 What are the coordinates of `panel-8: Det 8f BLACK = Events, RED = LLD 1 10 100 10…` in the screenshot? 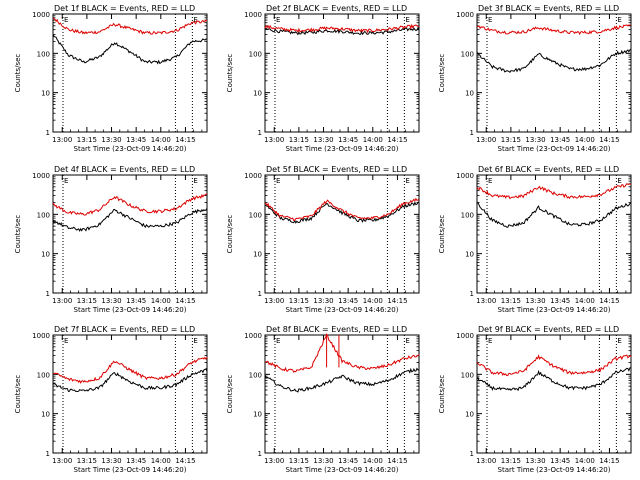 It's located at (323, 399).